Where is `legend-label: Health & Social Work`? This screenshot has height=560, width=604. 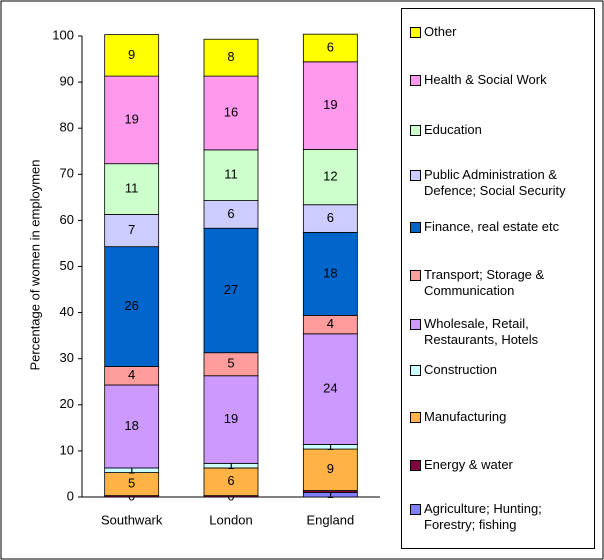 legend-label: Health & Social Work is located at coordinates (485, 79).